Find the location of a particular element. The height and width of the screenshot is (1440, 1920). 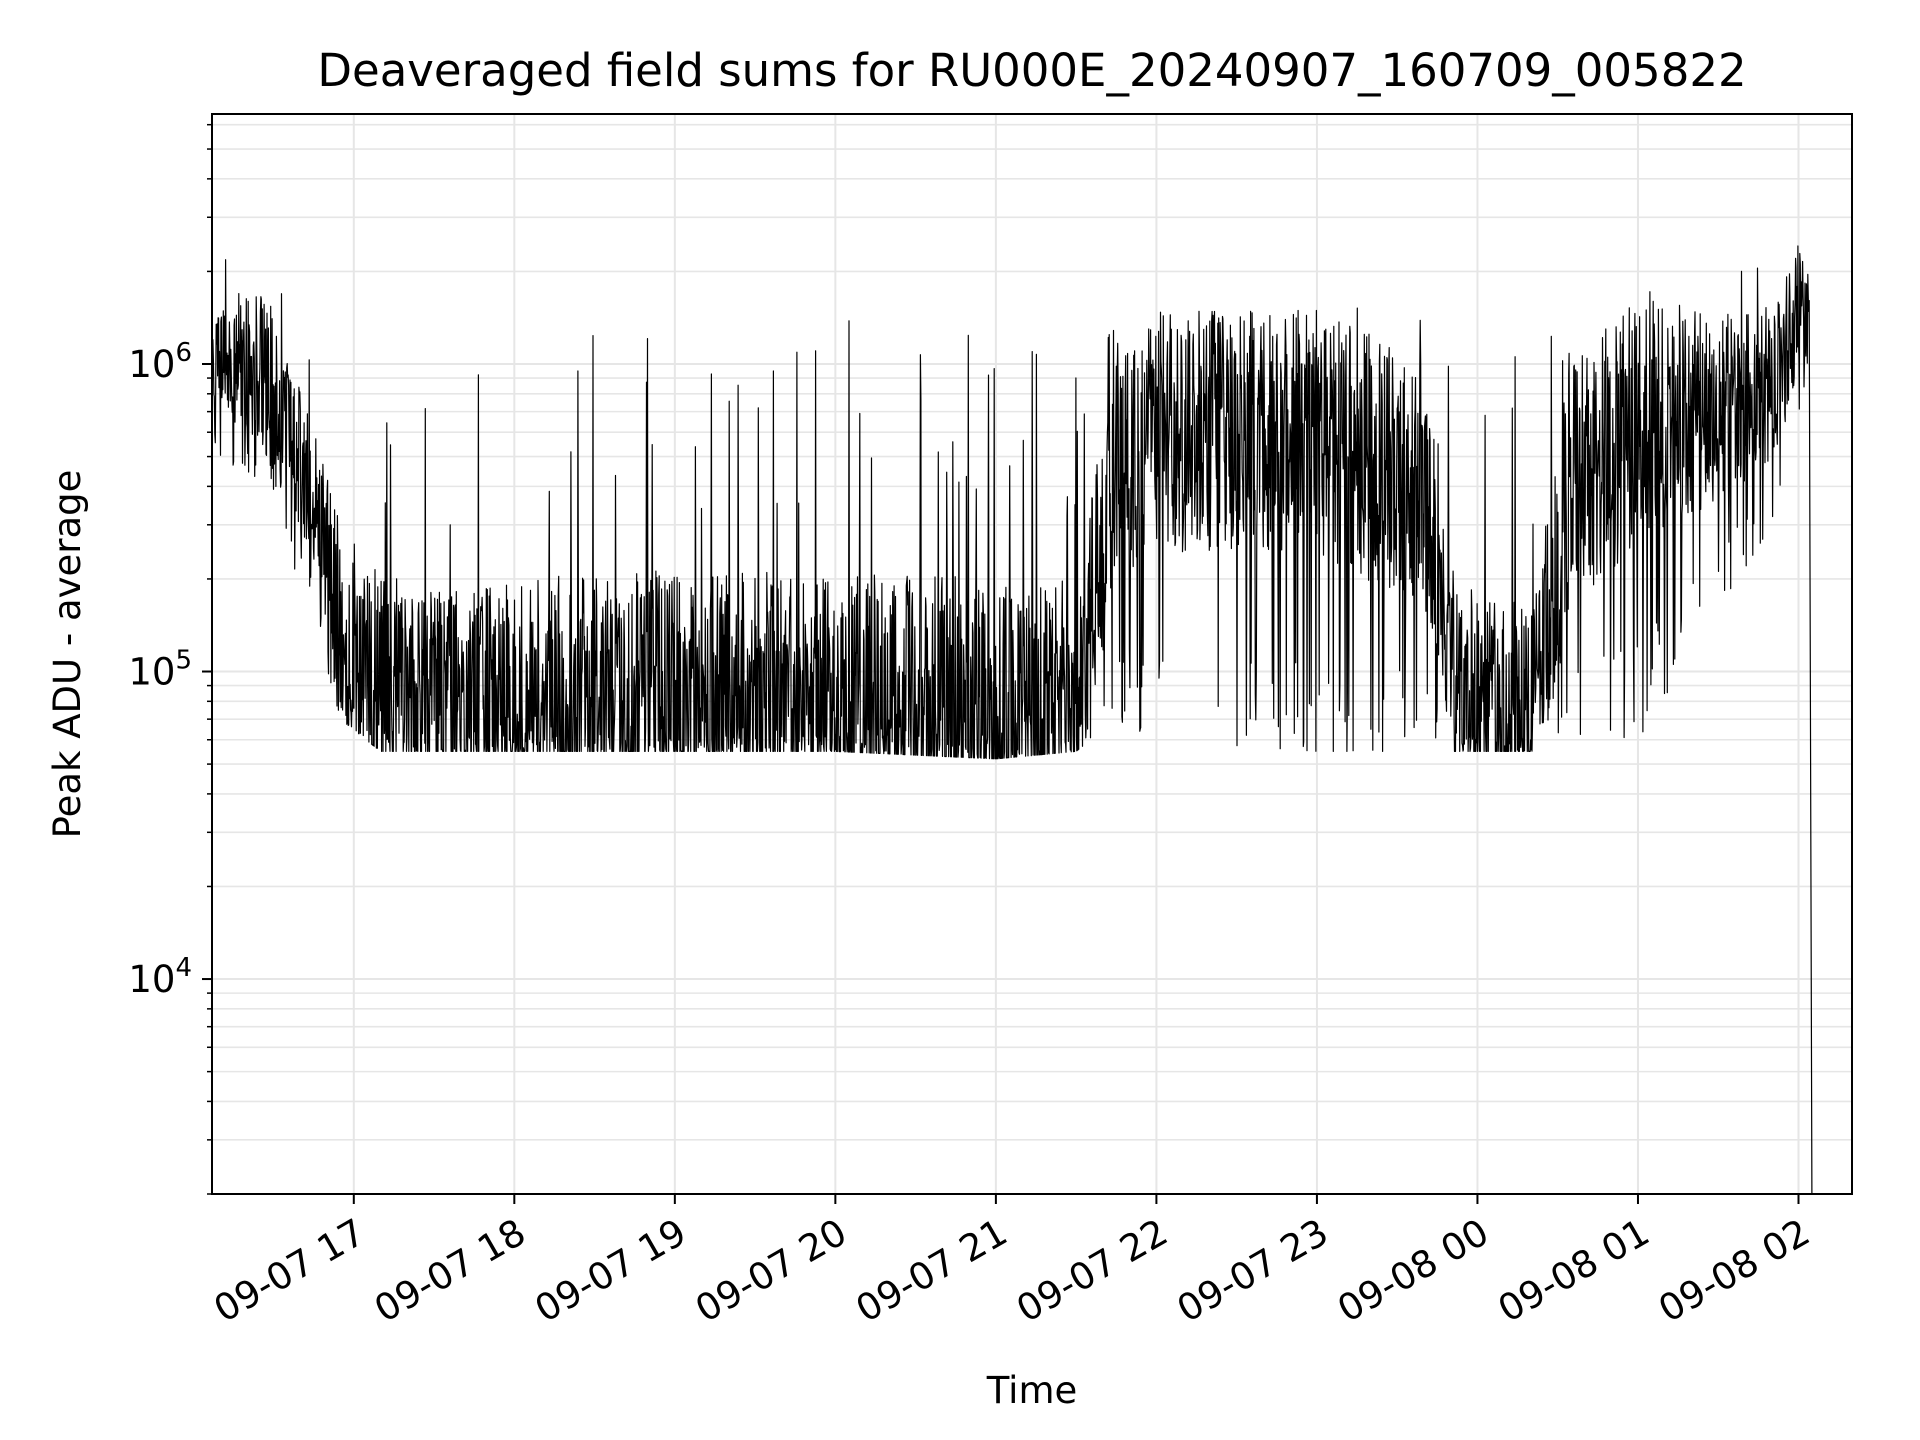

y-axis-label: Peak ADU - average is located at coordinates (67, 654).